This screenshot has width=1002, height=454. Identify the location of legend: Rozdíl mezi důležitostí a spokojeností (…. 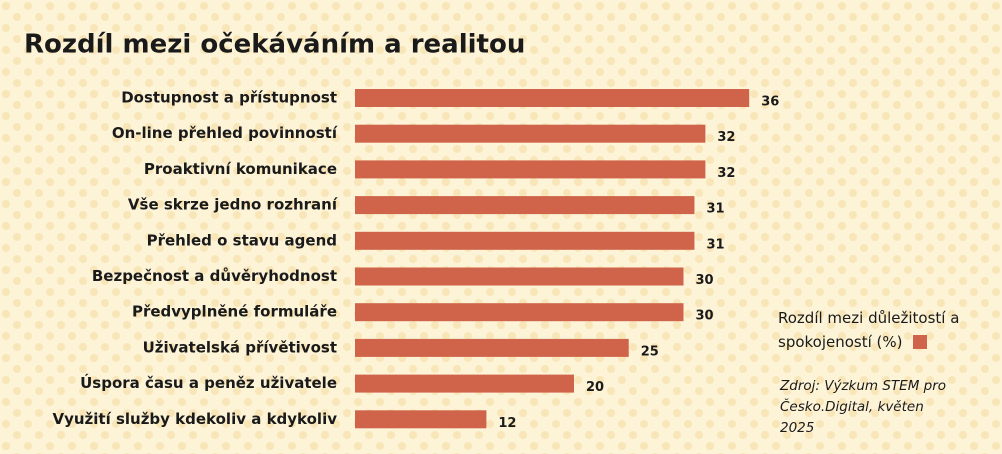
(878, 330).